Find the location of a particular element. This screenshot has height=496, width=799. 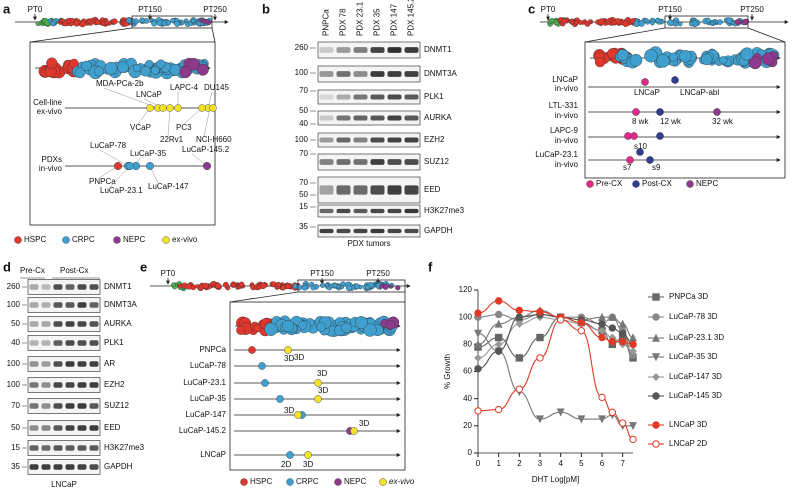

legend-label: NEPC is located at coordinates (355, 481).